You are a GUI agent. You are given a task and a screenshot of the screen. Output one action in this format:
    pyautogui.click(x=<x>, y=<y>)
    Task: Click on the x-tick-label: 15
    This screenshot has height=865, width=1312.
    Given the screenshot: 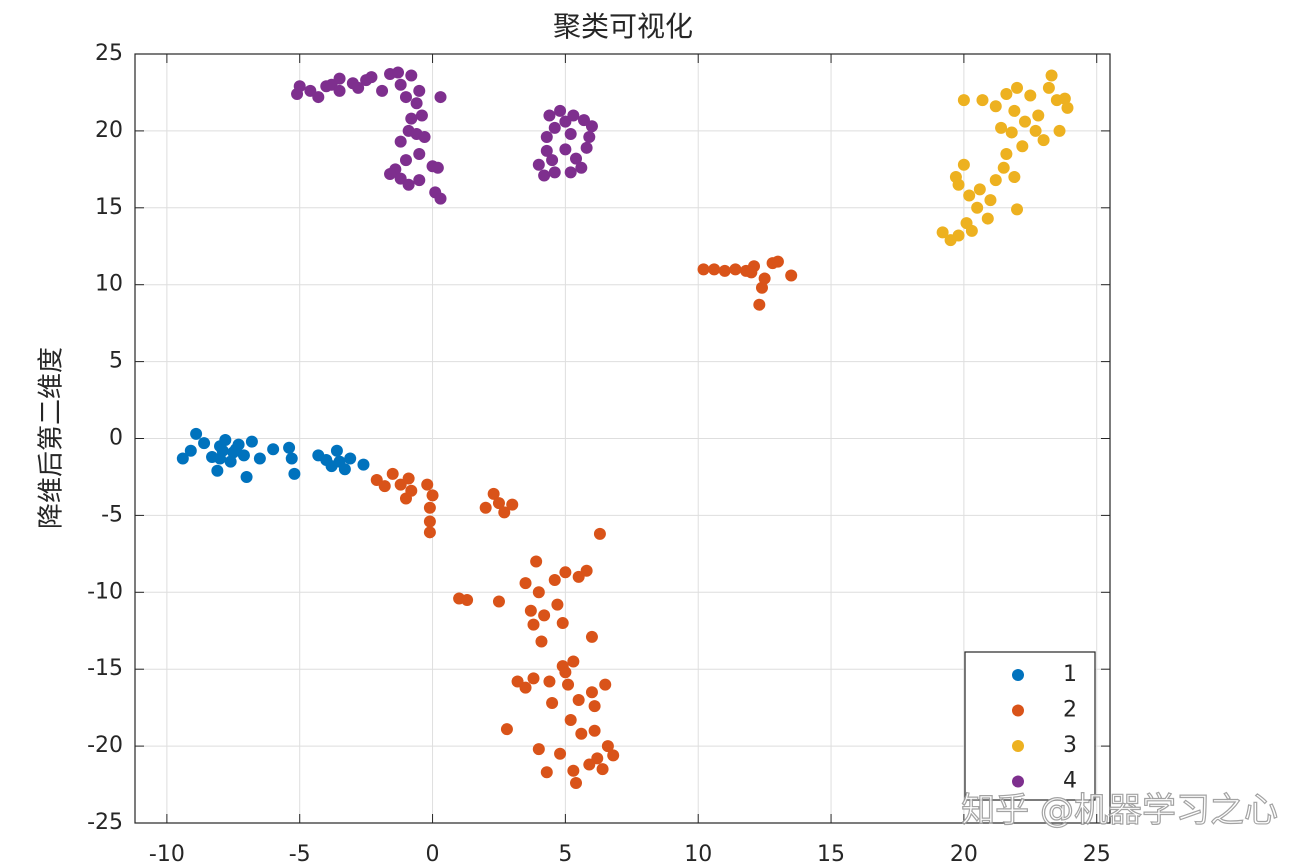 What is the action you would take?
    pyautogui.click(x=831, y=853)
    